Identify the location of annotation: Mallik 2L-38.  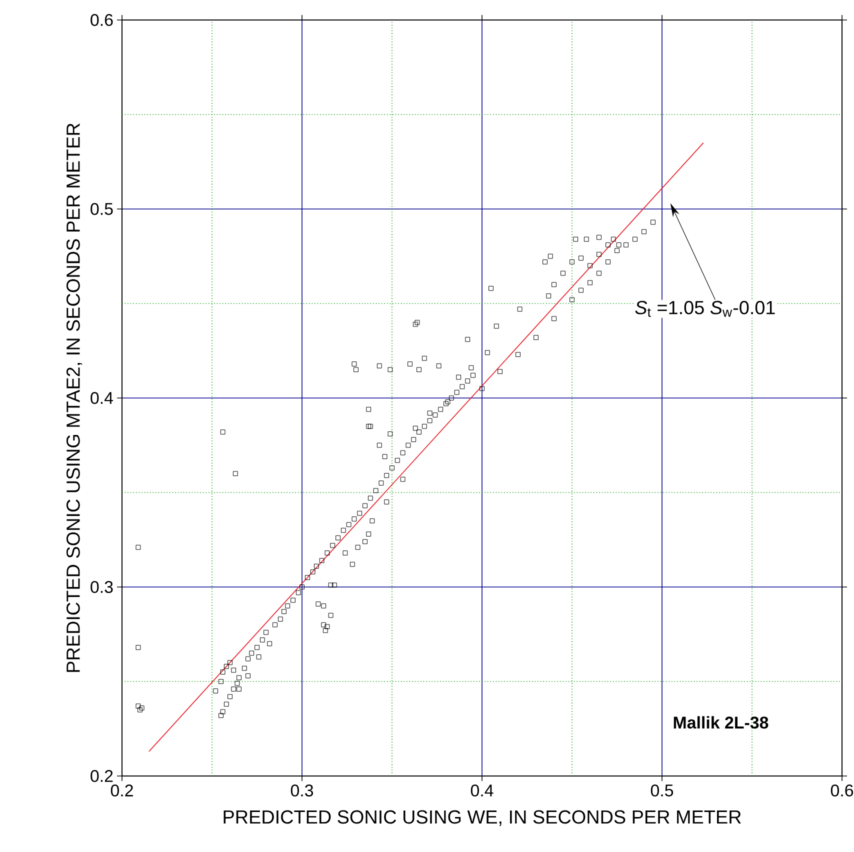
(721, 722).